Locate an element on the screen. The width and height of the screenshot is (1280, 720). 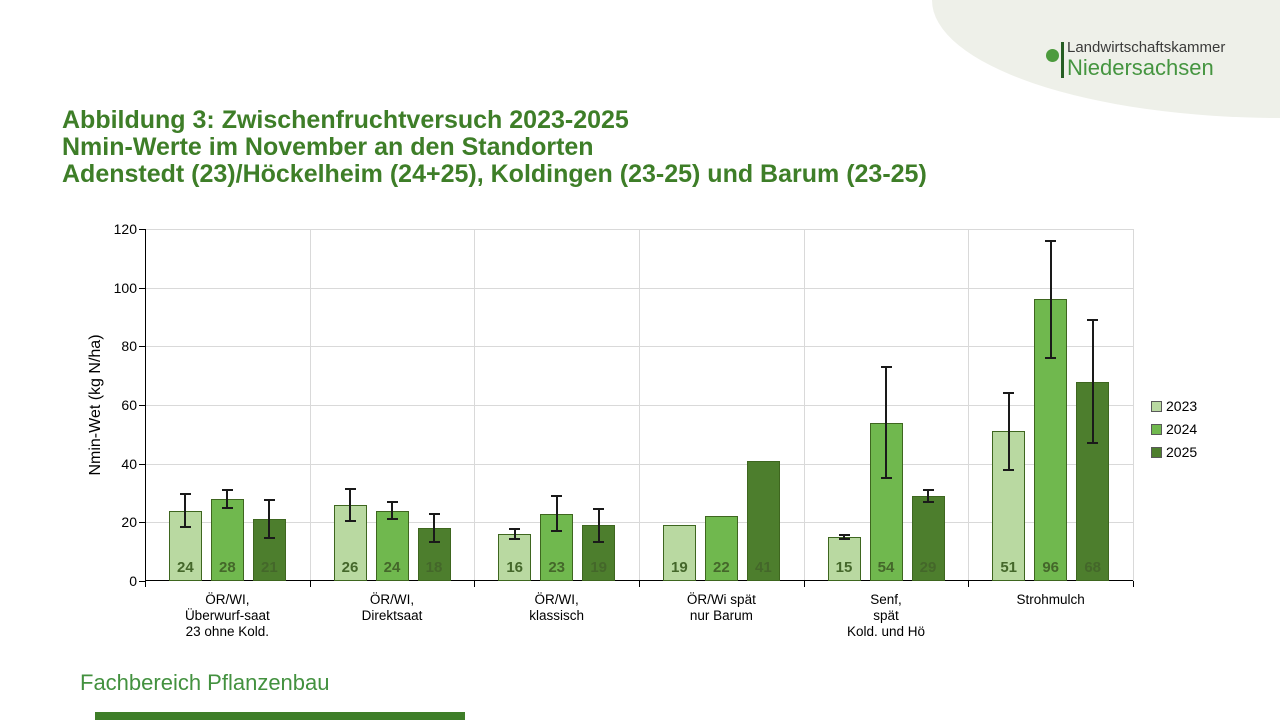
legend: 2023 2024 2025 is located at coordinates (1174, 433).